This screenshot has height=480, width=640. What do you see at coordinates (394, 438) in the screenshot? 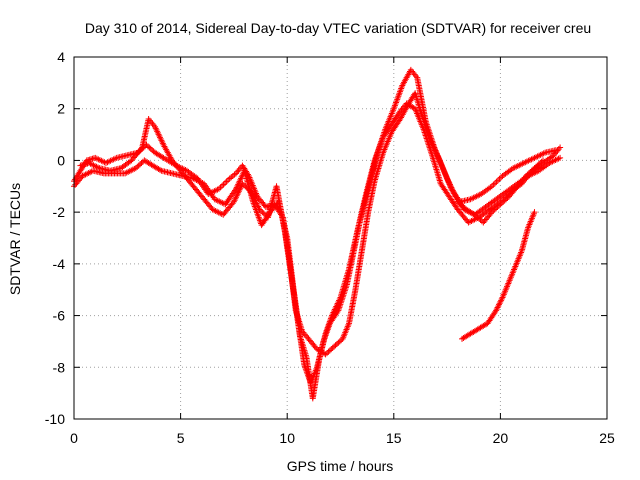
I see `x-tick-label: 15` at bounding box center [394, 438].